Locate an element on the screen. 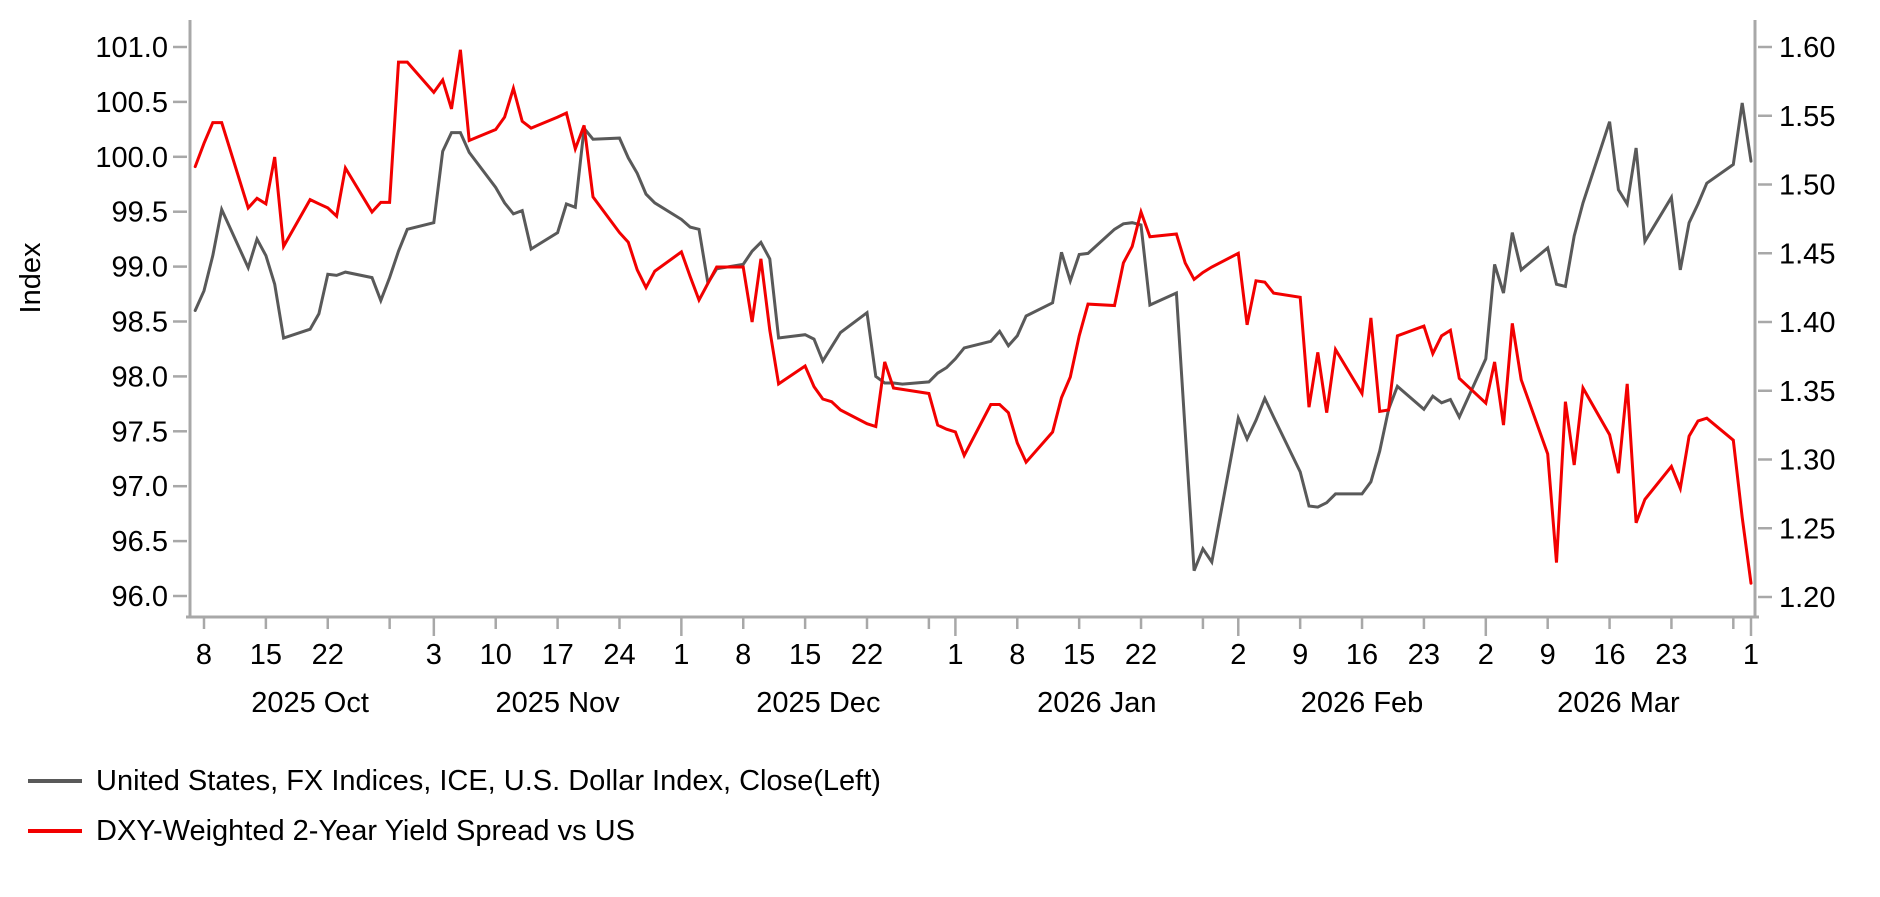 This screenshot has height=897, width=1880. right-tick-label: 1.25 is located at coordinates (1807, 529).